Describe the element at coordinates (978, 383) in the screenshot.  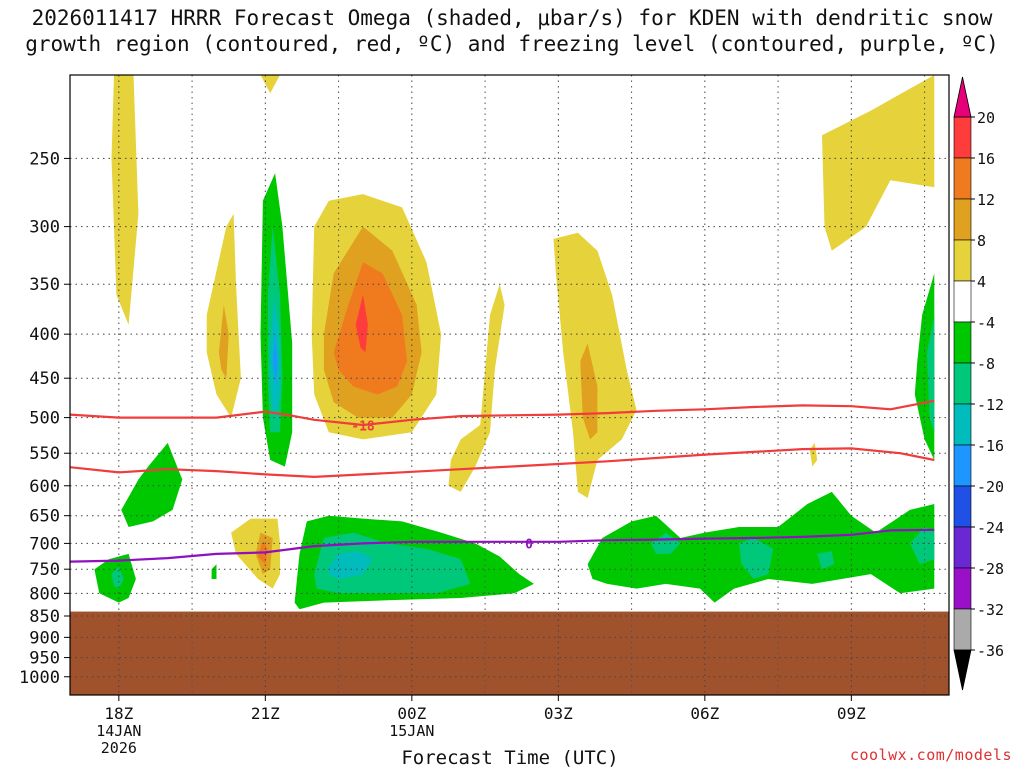
I see `colorbar: 20 16 12 8 4 -4 -8 -12 -16 -20 -24 -28 -32 -36` at that location.